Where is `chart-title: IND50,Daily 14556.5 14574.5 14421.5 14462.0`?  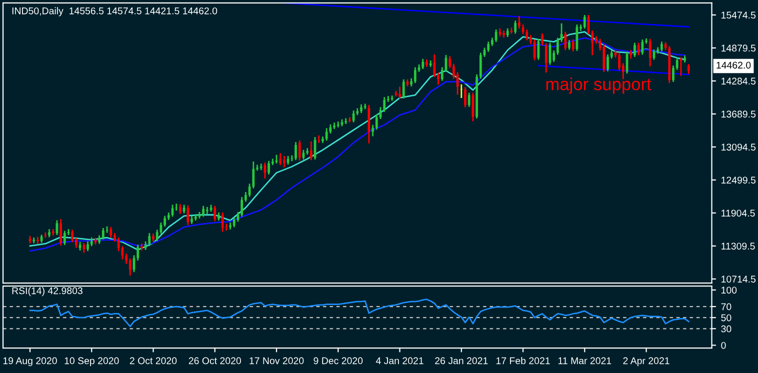
chart-title: IND50,Daily 14556.5 14574.5 14421.5 14462.0 is located at coordinates (115, 11).